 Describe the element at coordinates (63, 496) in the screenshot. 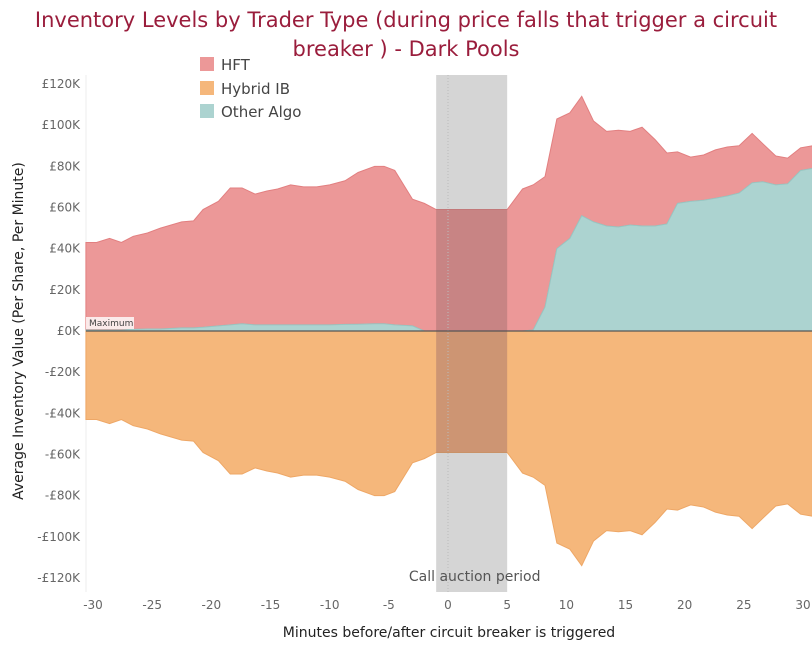

I see `y-tick-label: -£80K` at that location.